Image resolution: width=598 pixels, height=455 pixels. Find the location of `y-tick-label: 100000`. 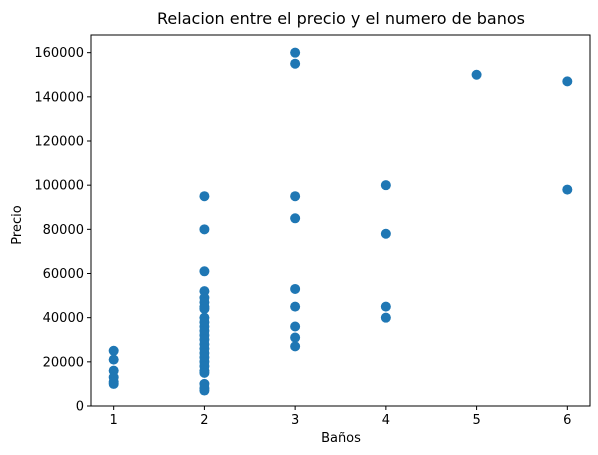

y-tick-label: 100000 is located at coordinates (59, 186).